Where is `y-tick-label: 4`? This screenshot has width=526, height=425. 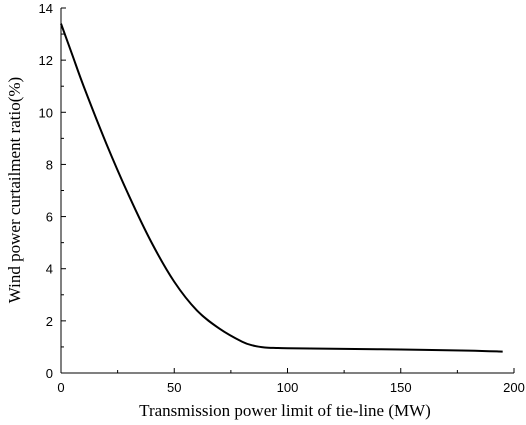 y-tick-label: 4 is located at coordinates (49, 269).